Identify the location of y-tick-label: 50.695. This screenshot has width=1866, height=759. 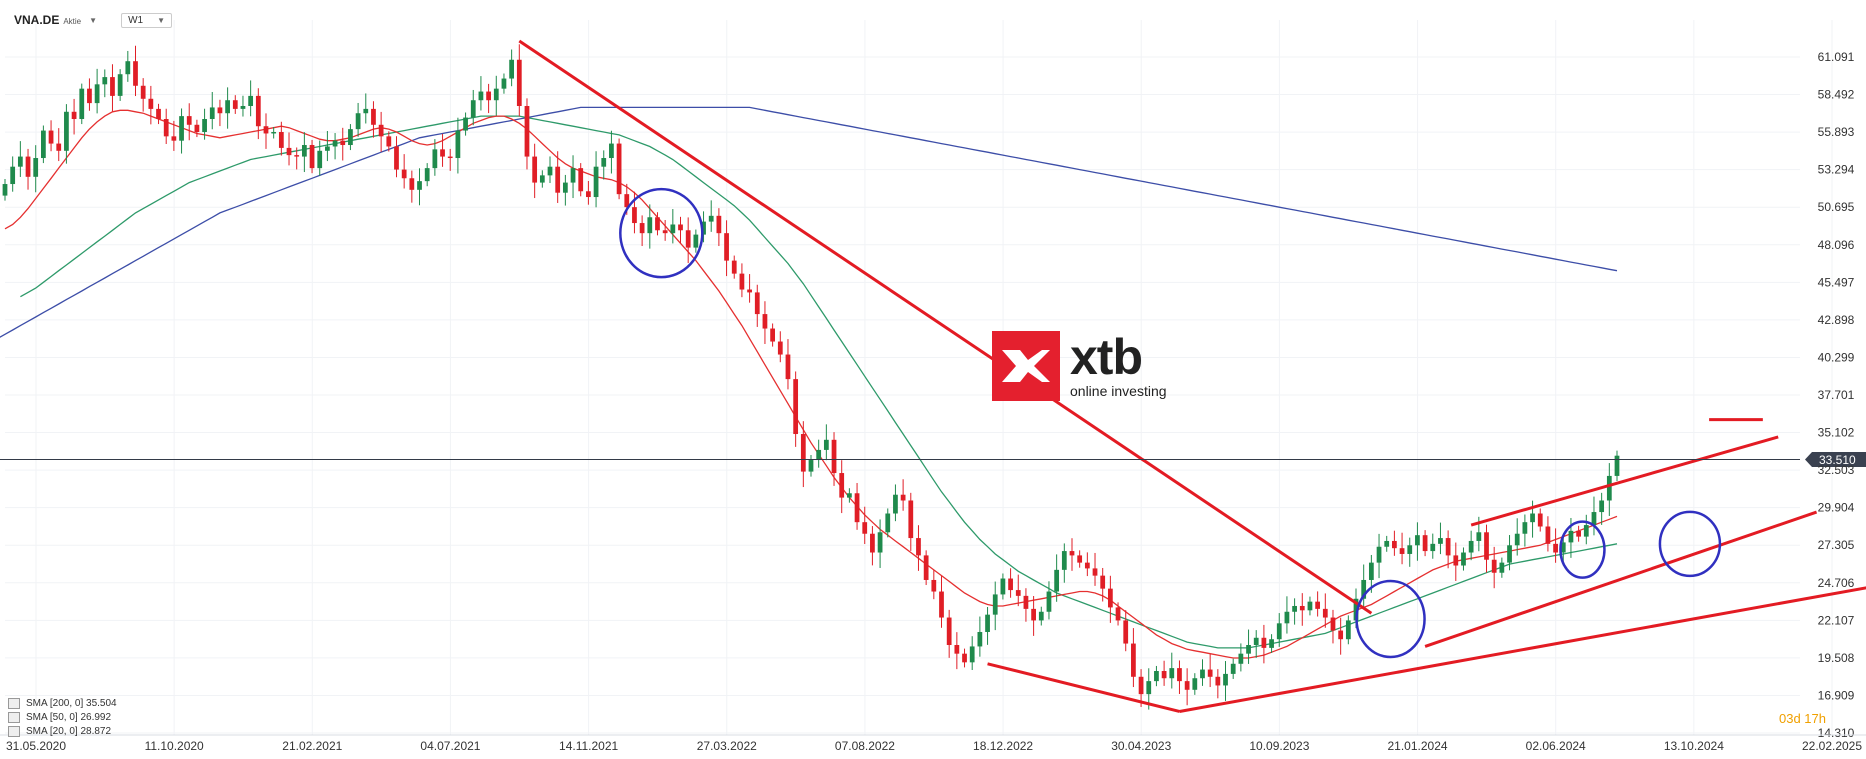
(1836, 207).